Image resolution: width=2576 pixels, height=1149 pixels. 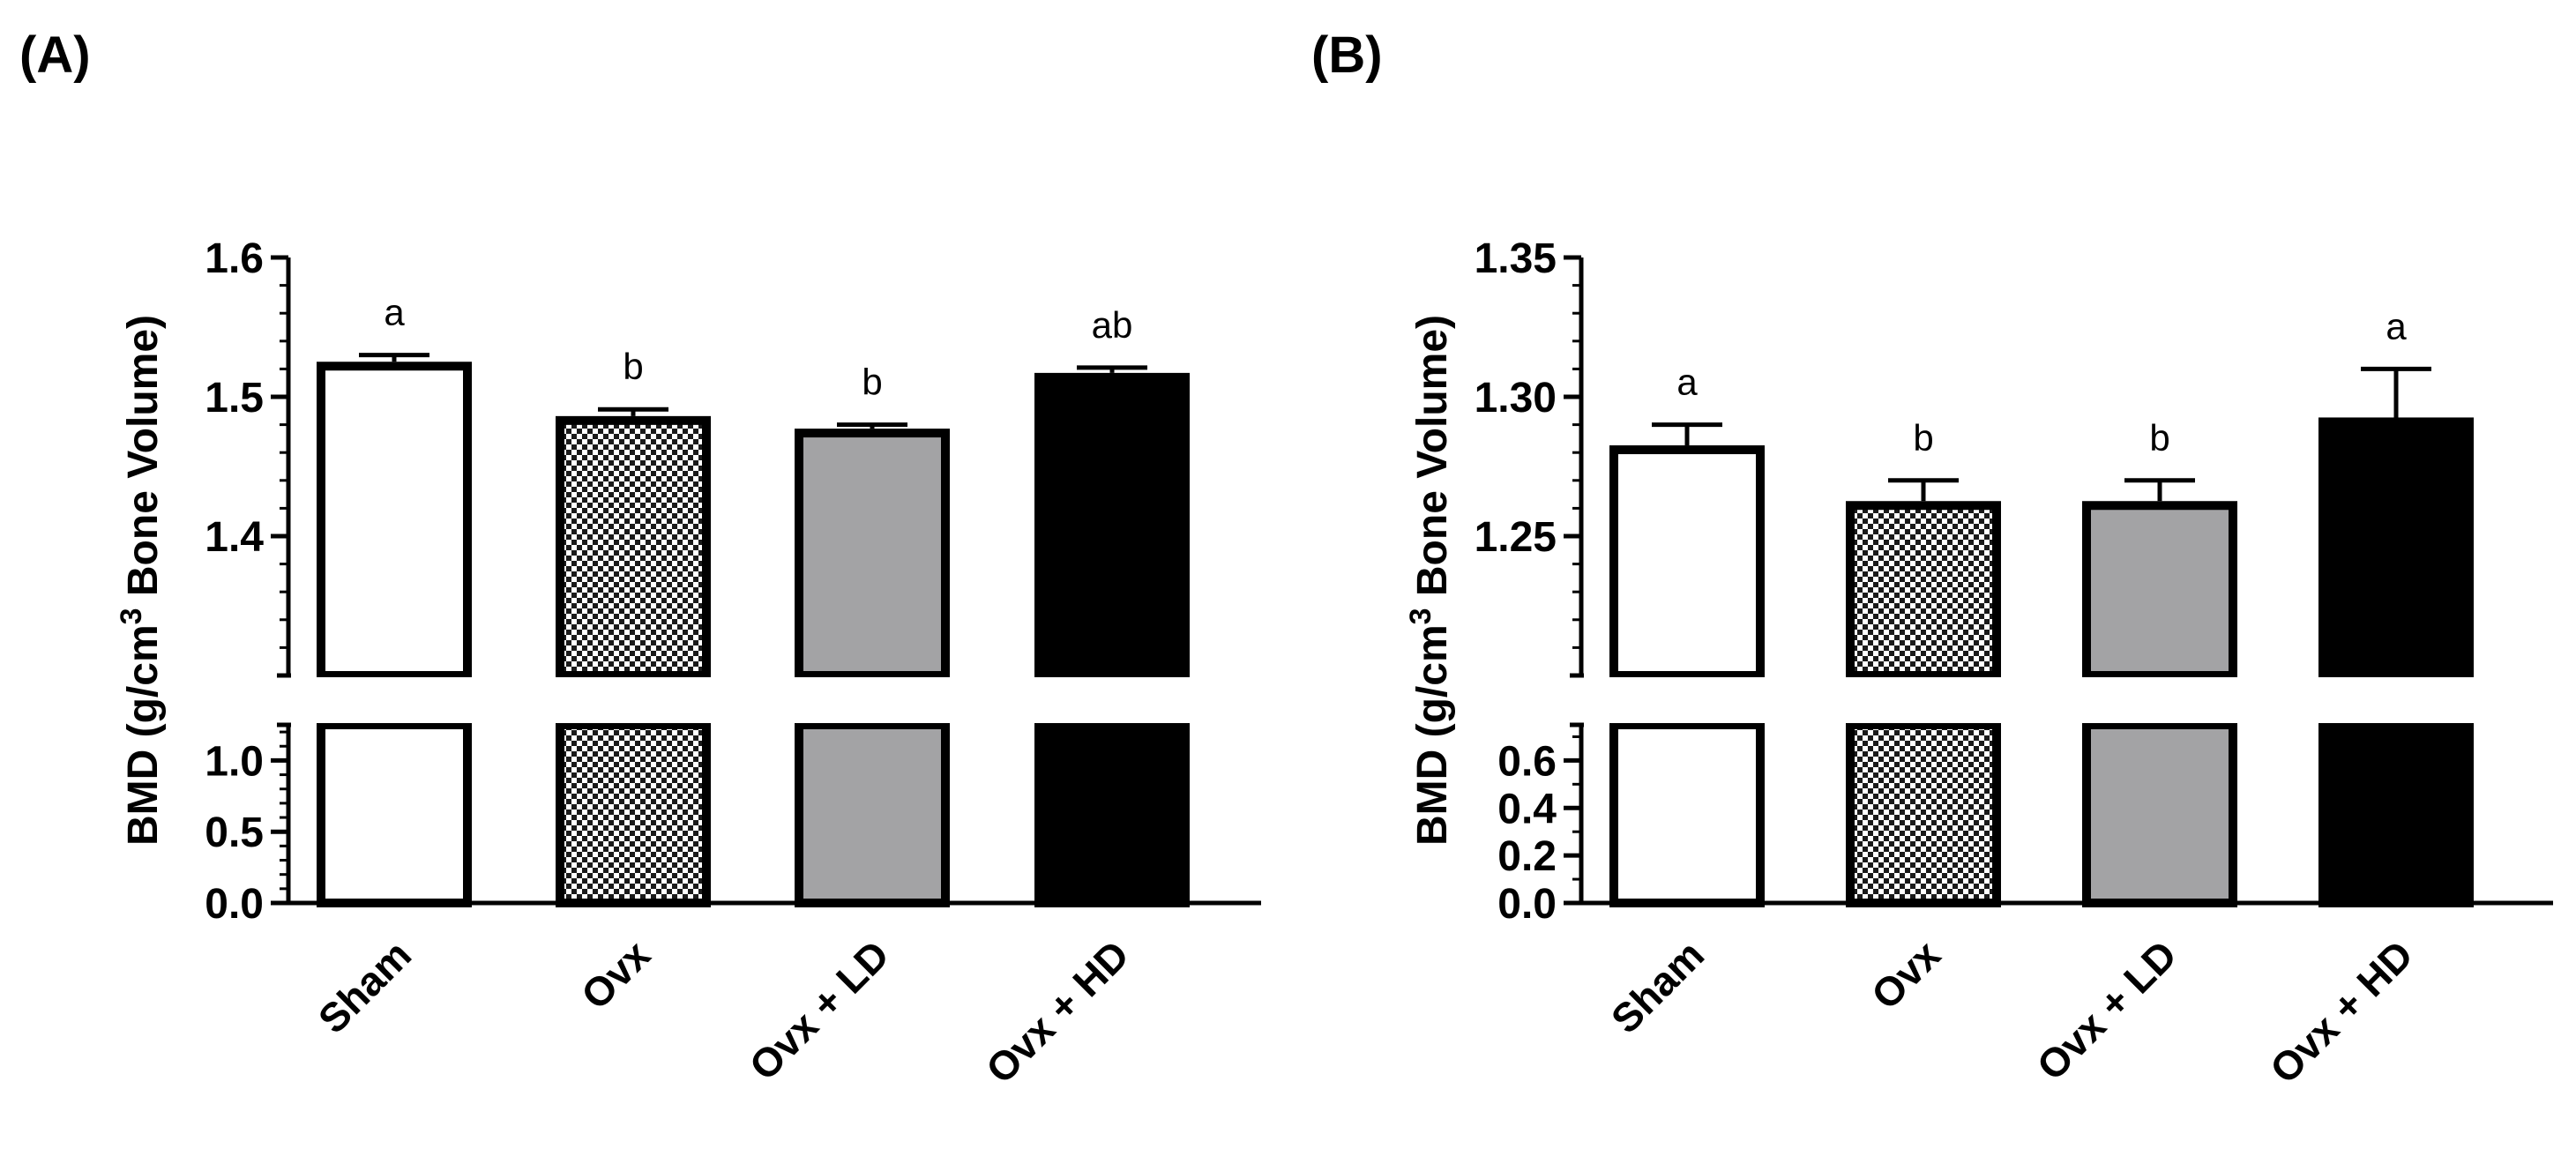 What do you see at coordinates (1527, 856) in the screenshot?
I see `y-tick-label: 0.2` at bounding box center [1527, 856].